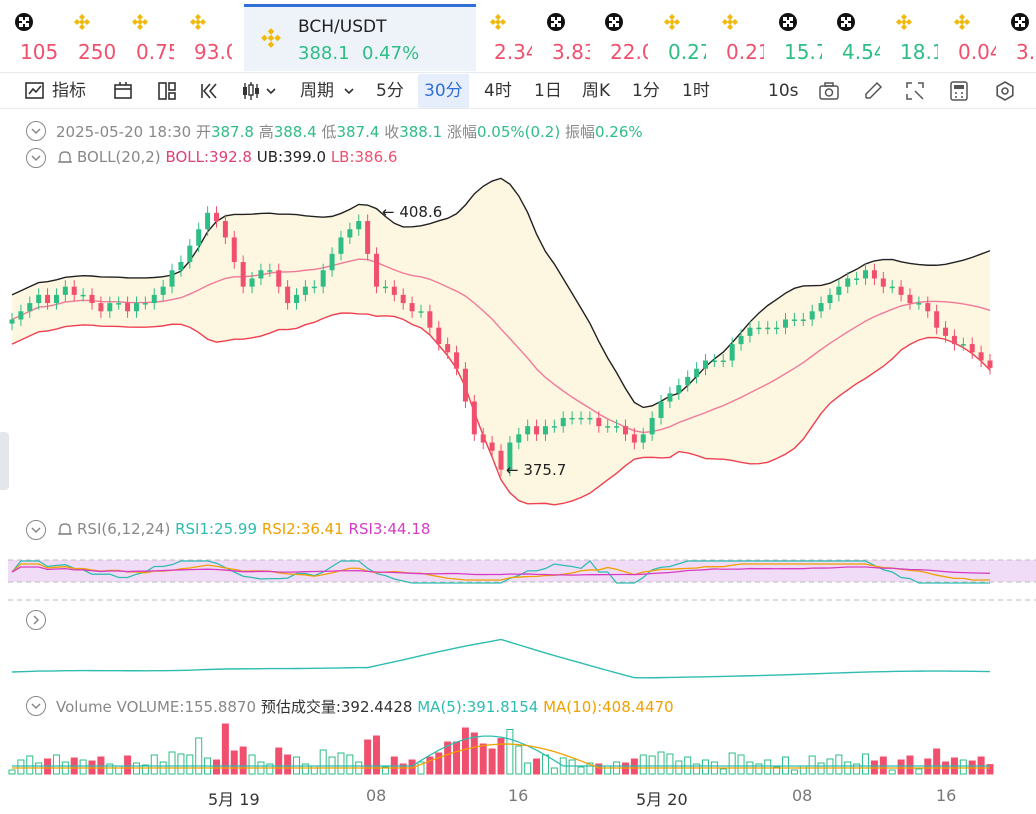 This screenshot has width=1036, height=814. I want to click on camera-icon, so click(829, 91).